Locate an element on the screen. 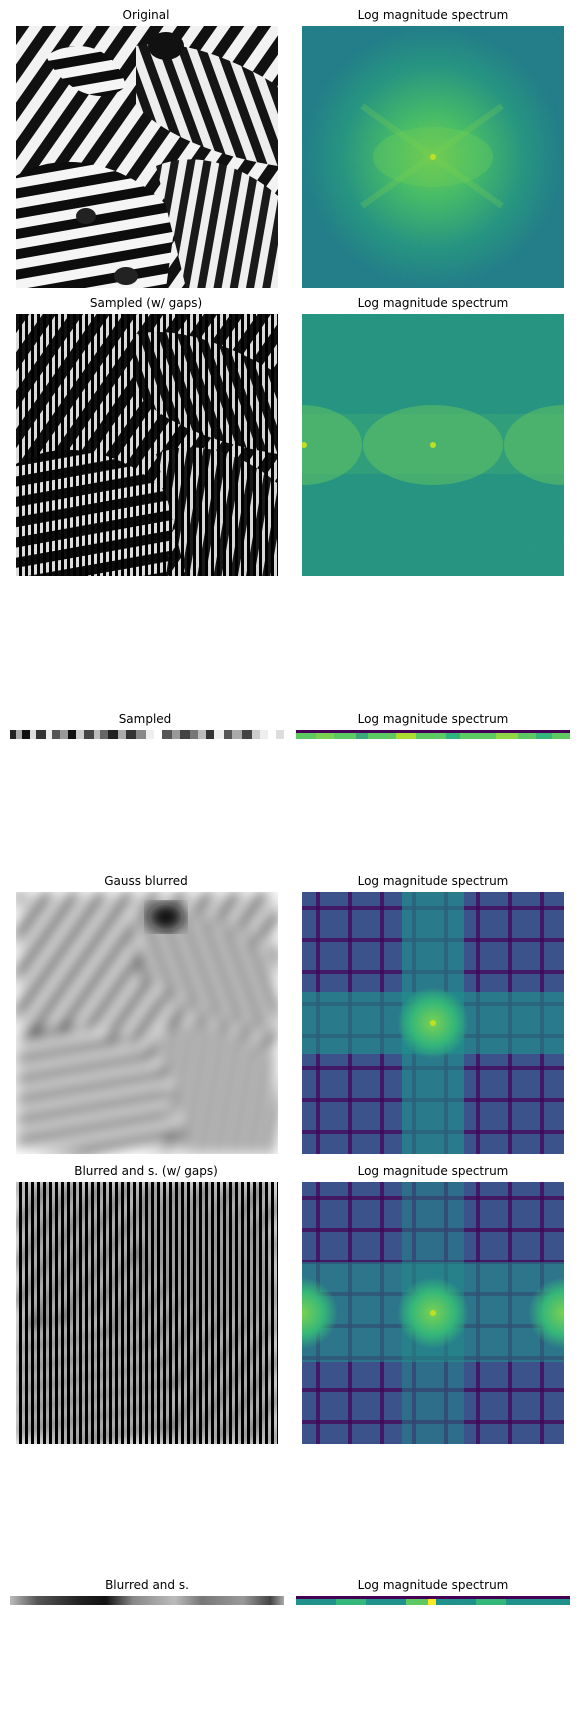 The width and height of the screenshot is (576, 1728). blurred-sampled-gaps-image is located at coordinates (147, 1313).